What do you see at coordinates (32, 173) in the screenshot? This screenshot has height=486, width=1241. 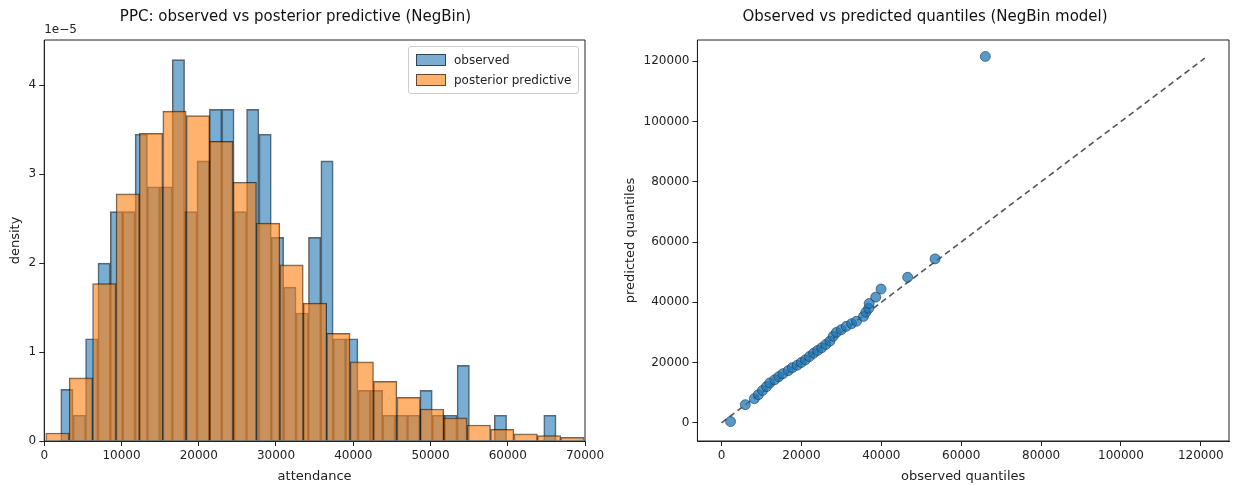 I see `y-tick-label: 3` at bounding box center [32, 173].